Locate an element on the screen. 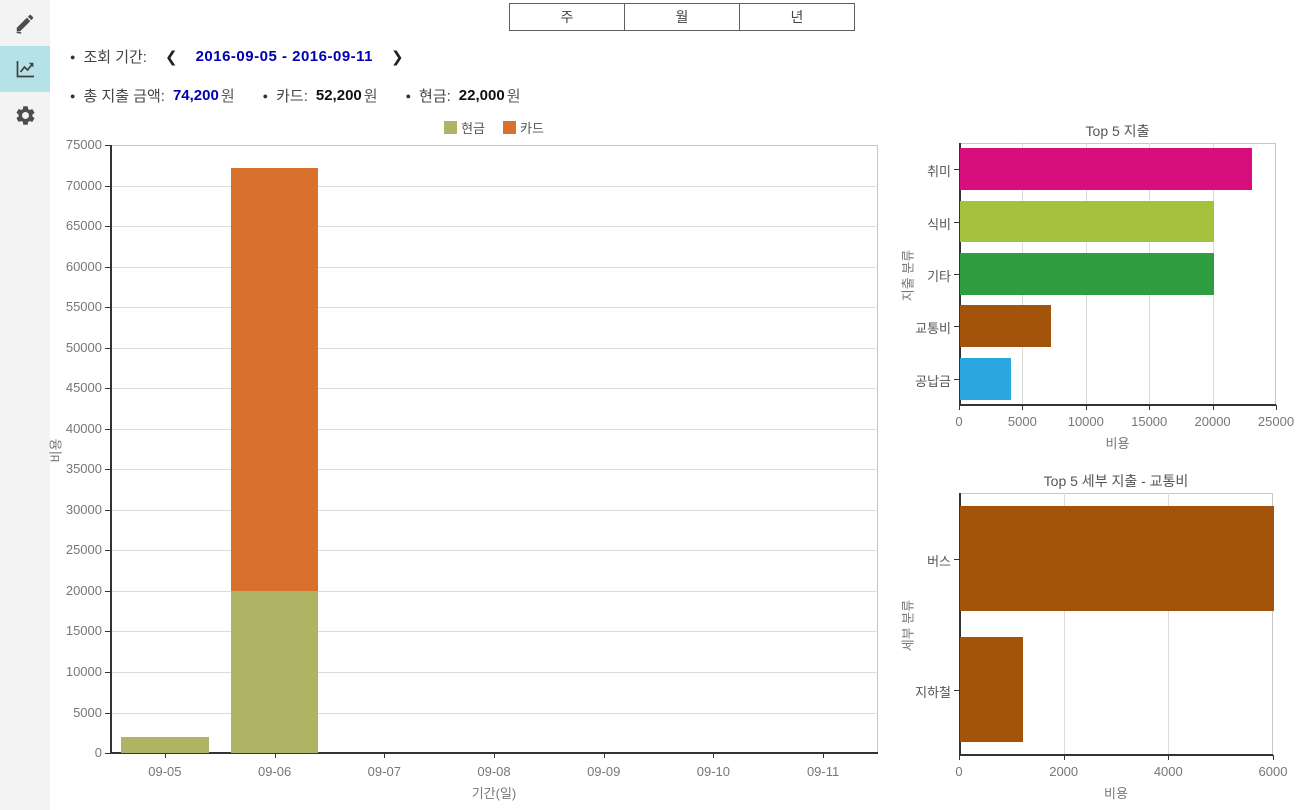 This screenshot has width=1311, height=810. x-axis-title: 비용 is located at coordinates (1117, 443).